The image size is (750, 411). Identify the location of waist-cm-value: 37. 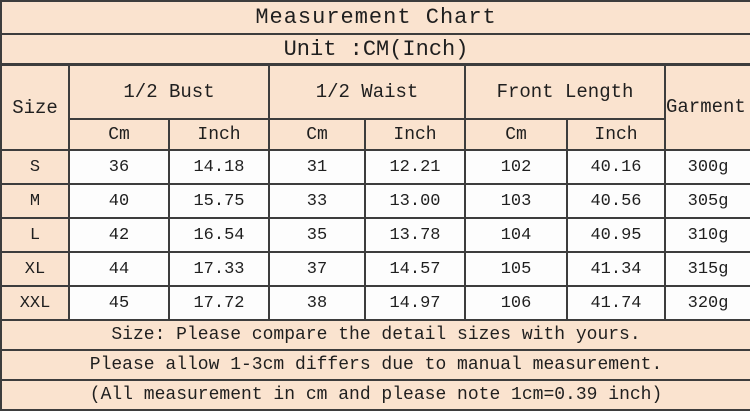
(317, 269).